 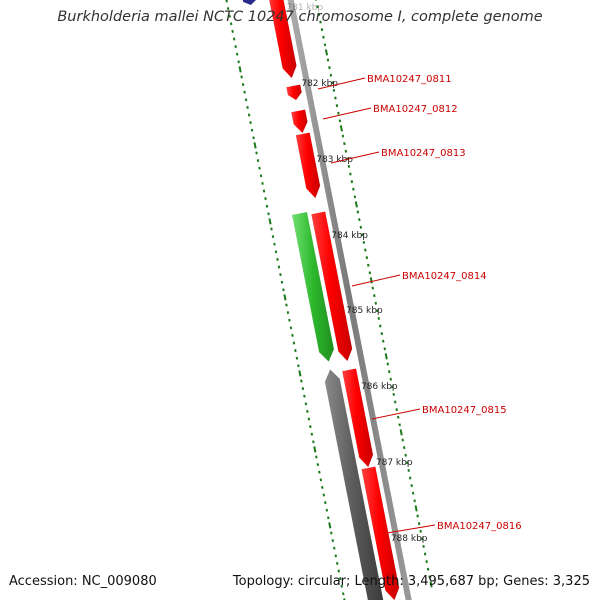 I want to click on gene-label: BMA10247_0812, so click(x=415, y=109).